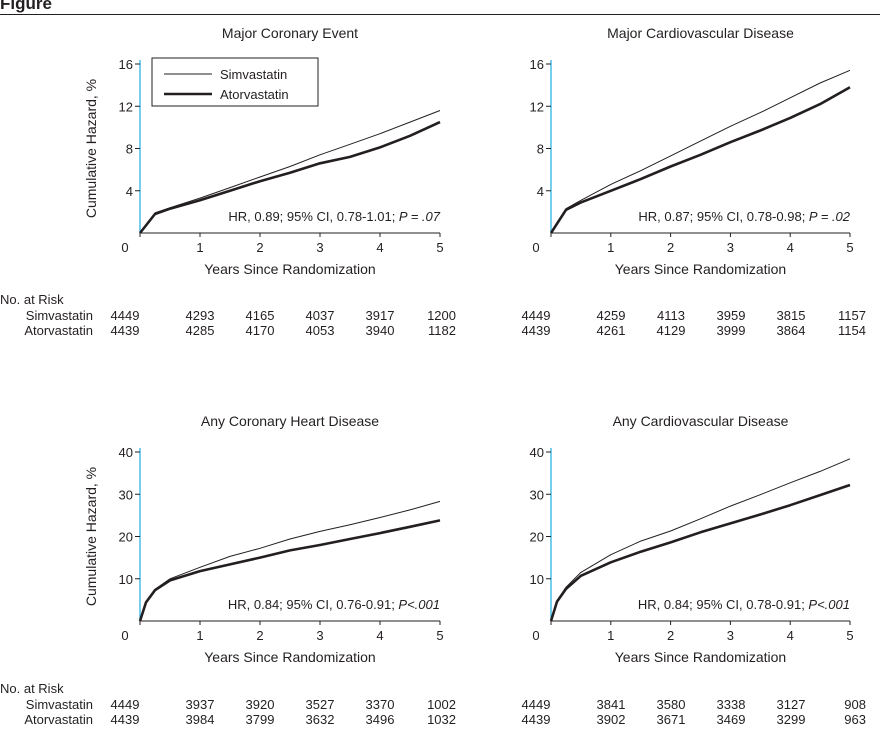 The image size is (880, 734). Describe the element at coordinates (126, 494) in the screenshot. I see `chart3-y-tick-label-30: 30` at that location.